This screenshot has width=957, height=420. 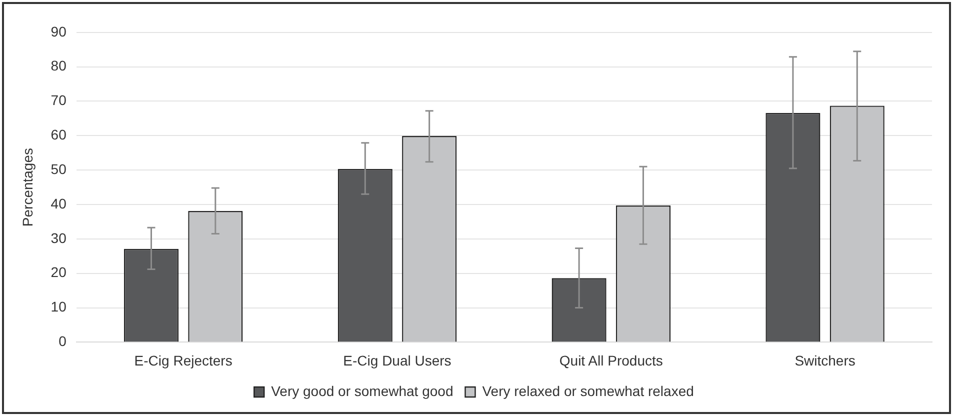 I want to click on y-tick-label: 50, so click(x=58, y=168).